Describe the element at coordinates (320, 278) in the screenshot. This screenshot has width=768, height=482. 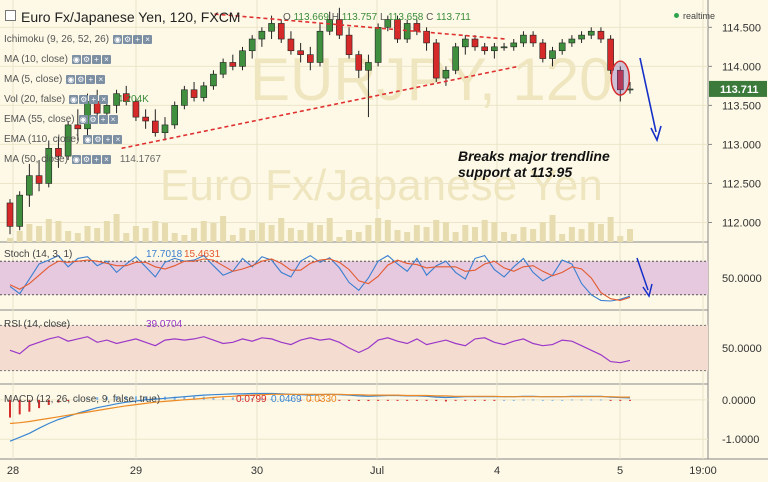
I see `stoch-line-k` at that location.